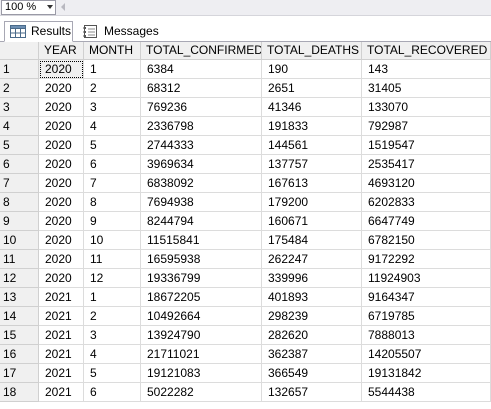 The width and height of the screenshot is (491, 409). What do you see at coordinates (426, 69) in the screenshot?
I see `cell-total-recovered: 143` at bounding box center [426, 69].